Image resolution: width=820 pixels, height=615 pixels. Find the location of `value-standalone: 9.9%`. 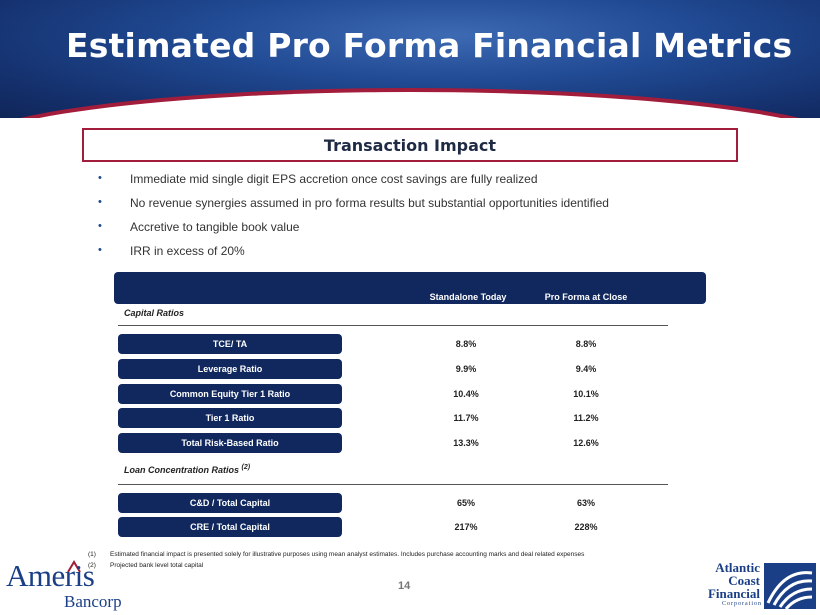

value-standalone: 9.9% is located at coordinates (466, 369).